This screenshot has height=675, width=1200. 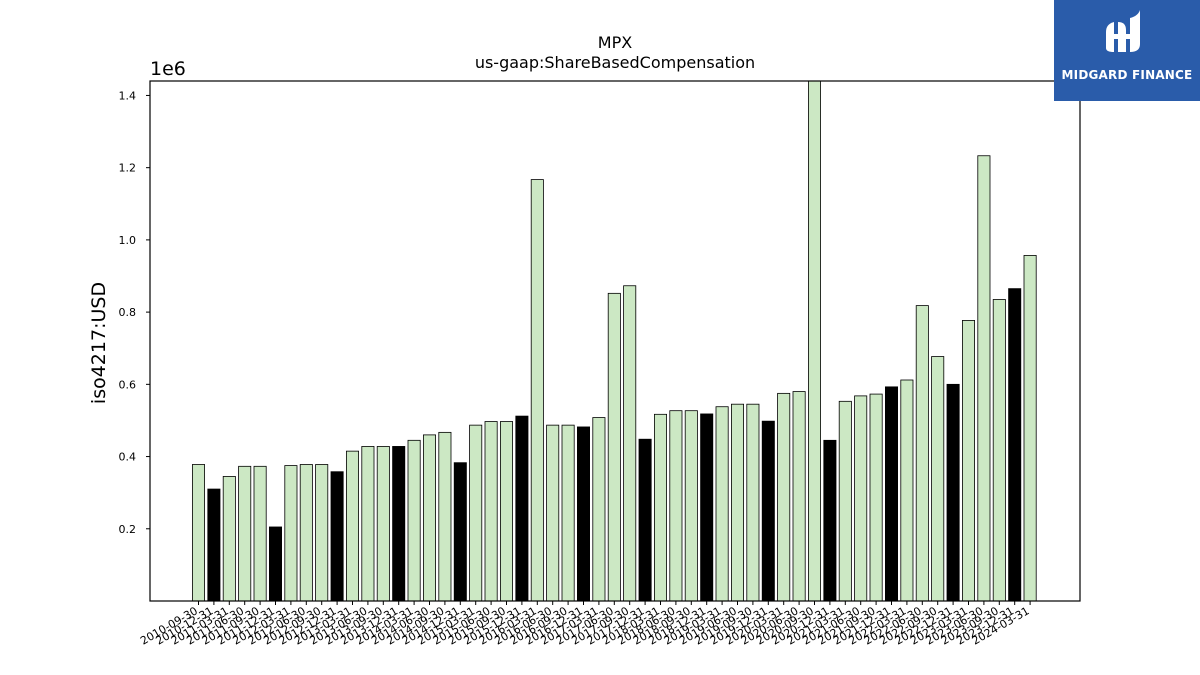 What do you see at coordinates (128, 312) in the screenshot?
I see `y-tick-label: 0.8` at bounding box center [128, 312].